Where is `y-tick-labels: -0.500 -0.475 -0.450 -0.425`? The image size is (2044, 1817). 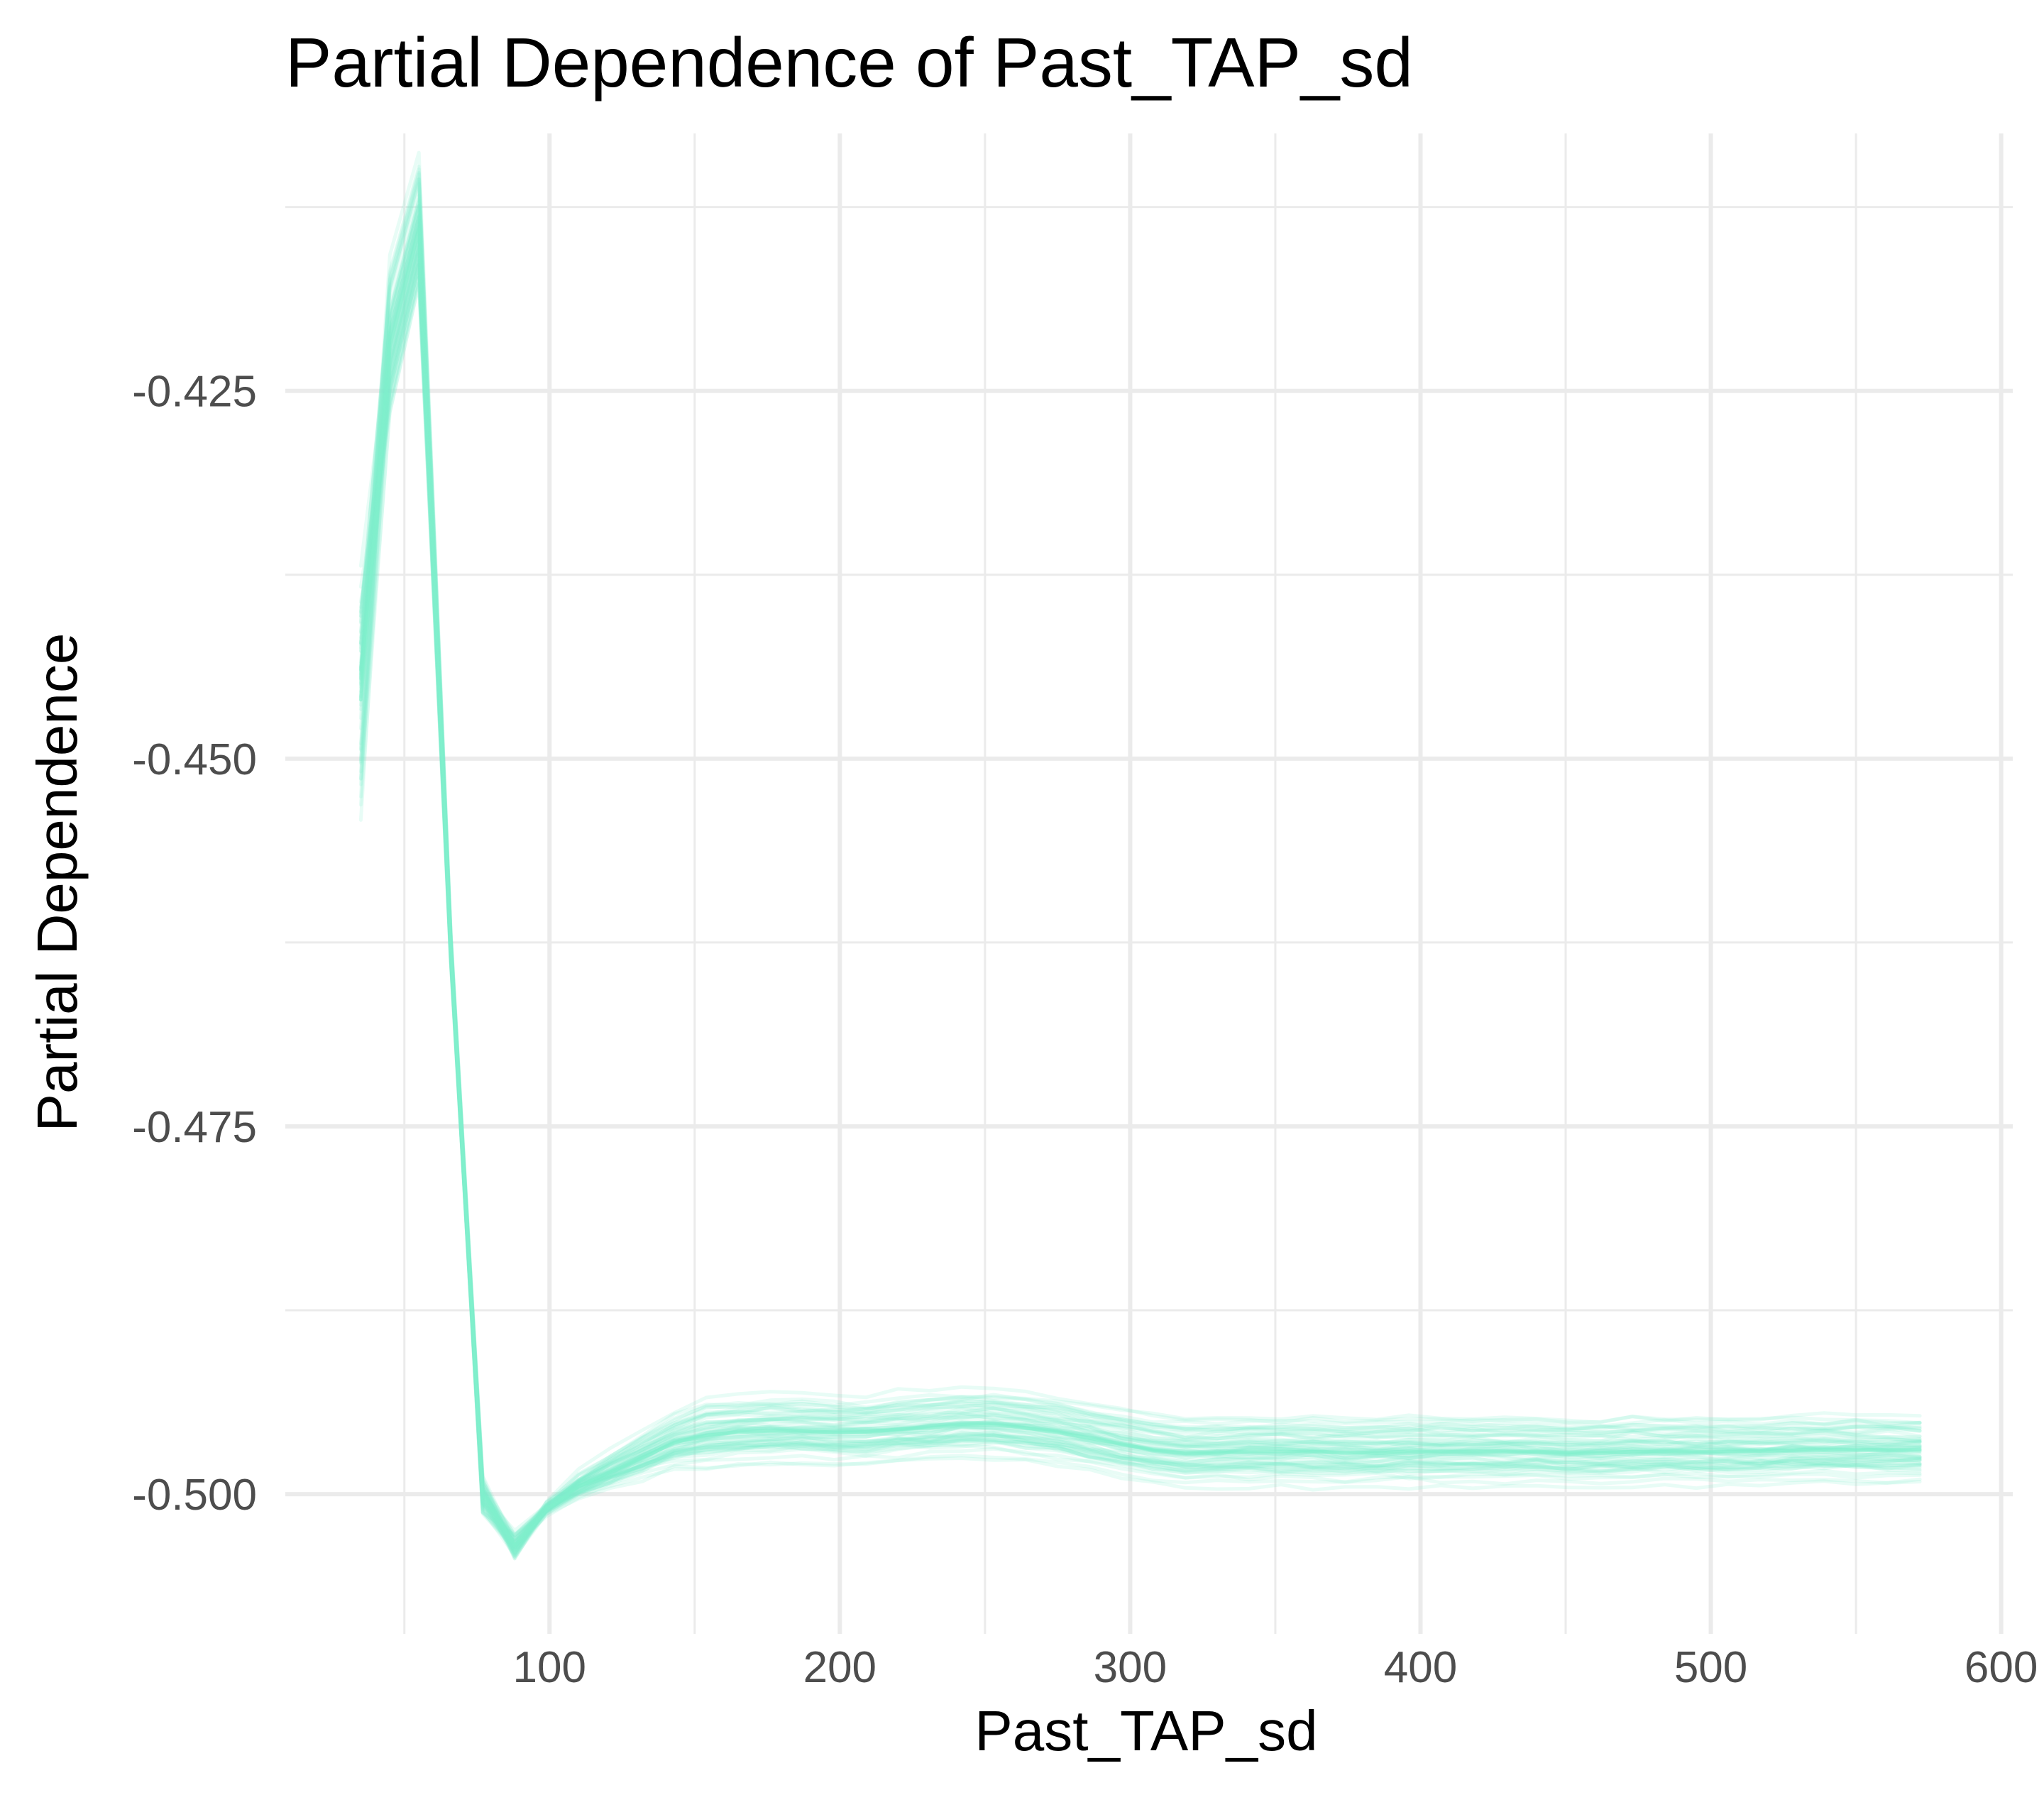
y-tick-labels: -0.500 -0.475 -0.450 -0.425 is located at coordinates (194, 944).